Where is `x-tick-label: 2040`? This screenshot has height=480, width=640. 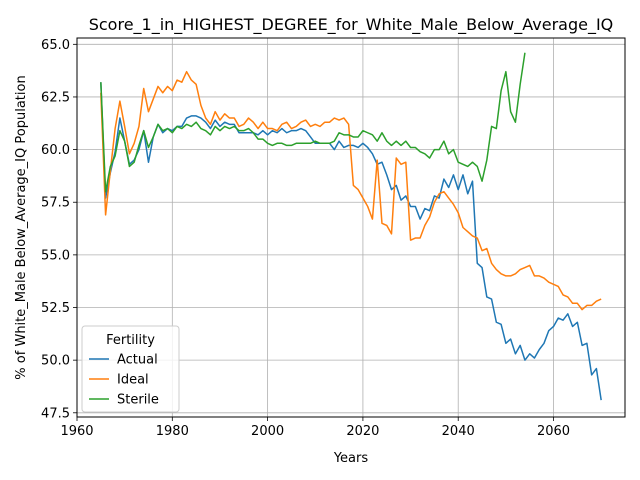
x-tick-label: 2040 is located at coordinates (458, 431).